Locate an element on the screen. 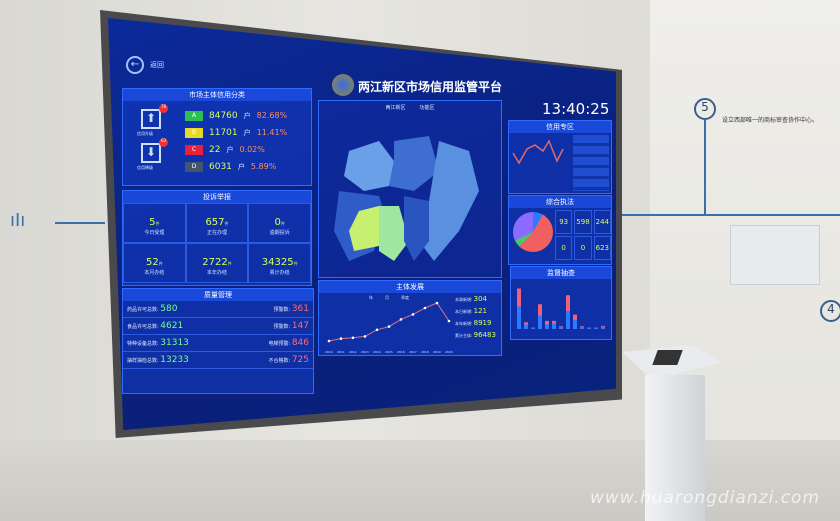 The height and width of the screenshot is (521, 840). grade-count: 6031 is located at coordinates (220, 166).